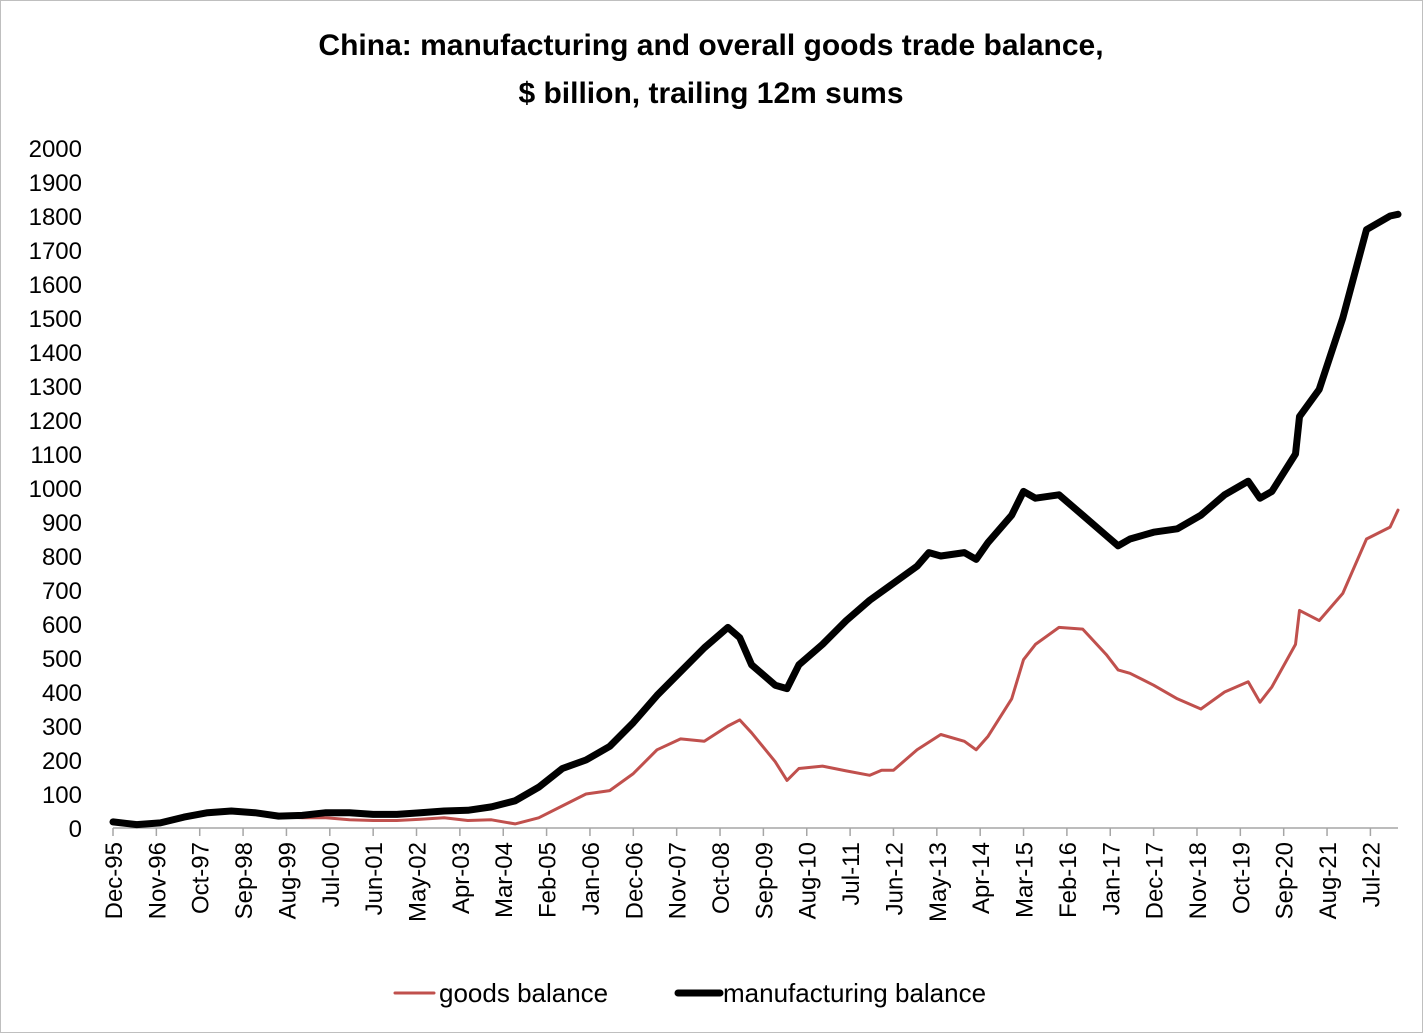  I want to click on x-tick-label: Dec-95, so click(114, 880).